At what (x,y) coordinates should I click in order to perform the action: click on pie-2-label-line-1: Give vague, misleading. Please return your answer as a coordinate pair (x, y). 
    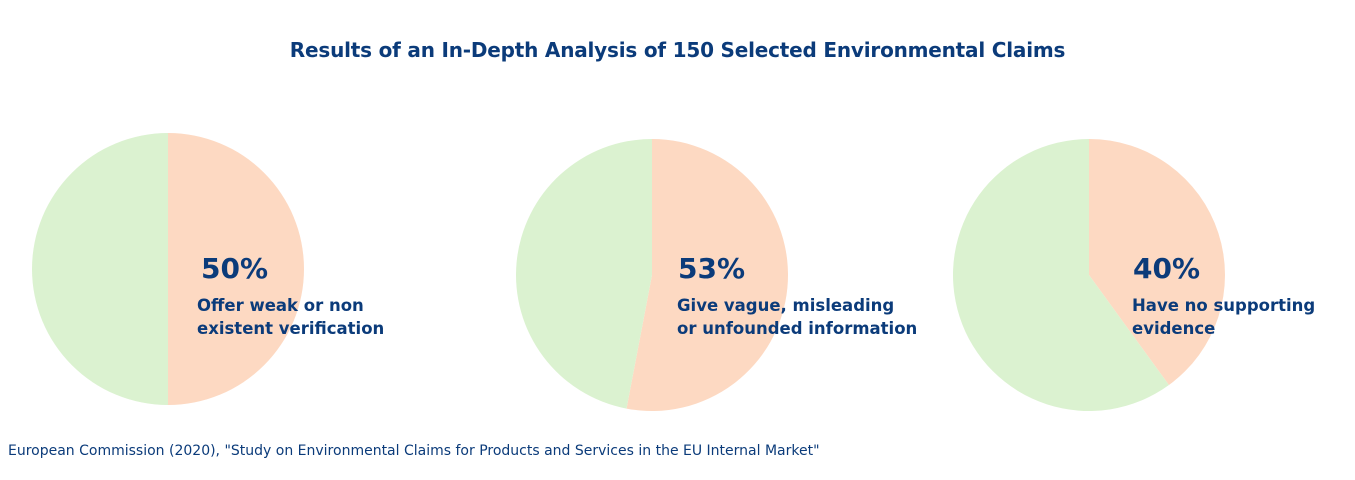
    Looking at the image, I should click on (786, 305).